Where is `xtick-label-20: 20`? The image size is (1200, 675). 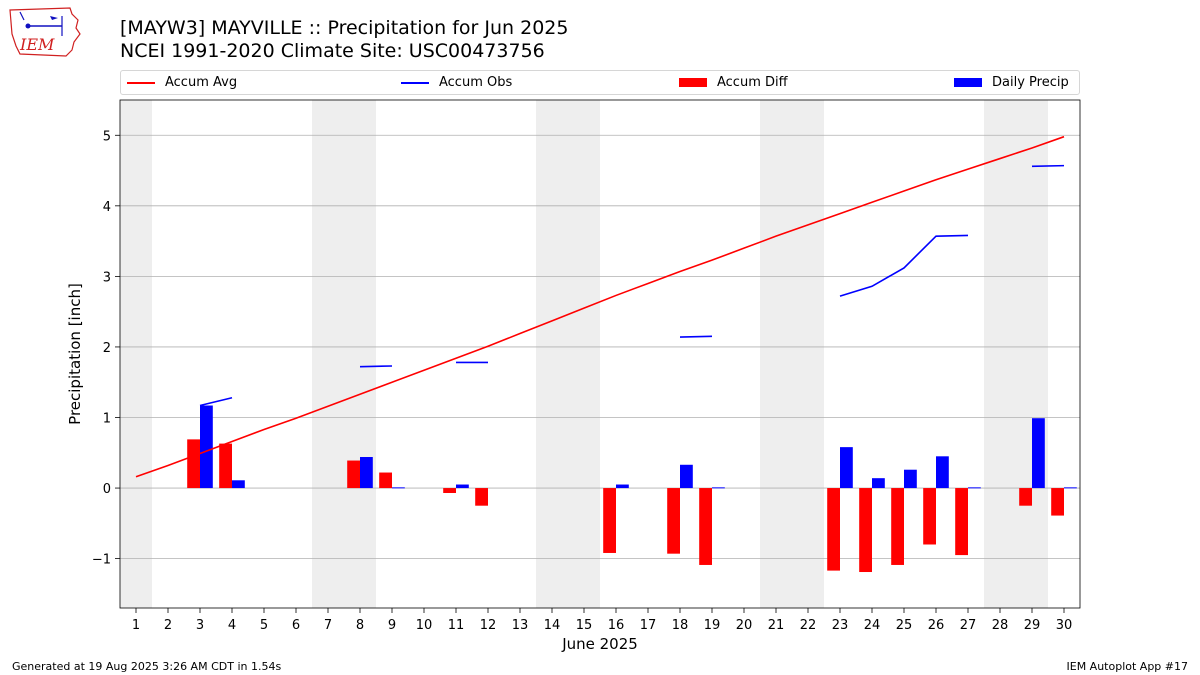 xtick-label-20: 20 is located at coordinates (744, 625).